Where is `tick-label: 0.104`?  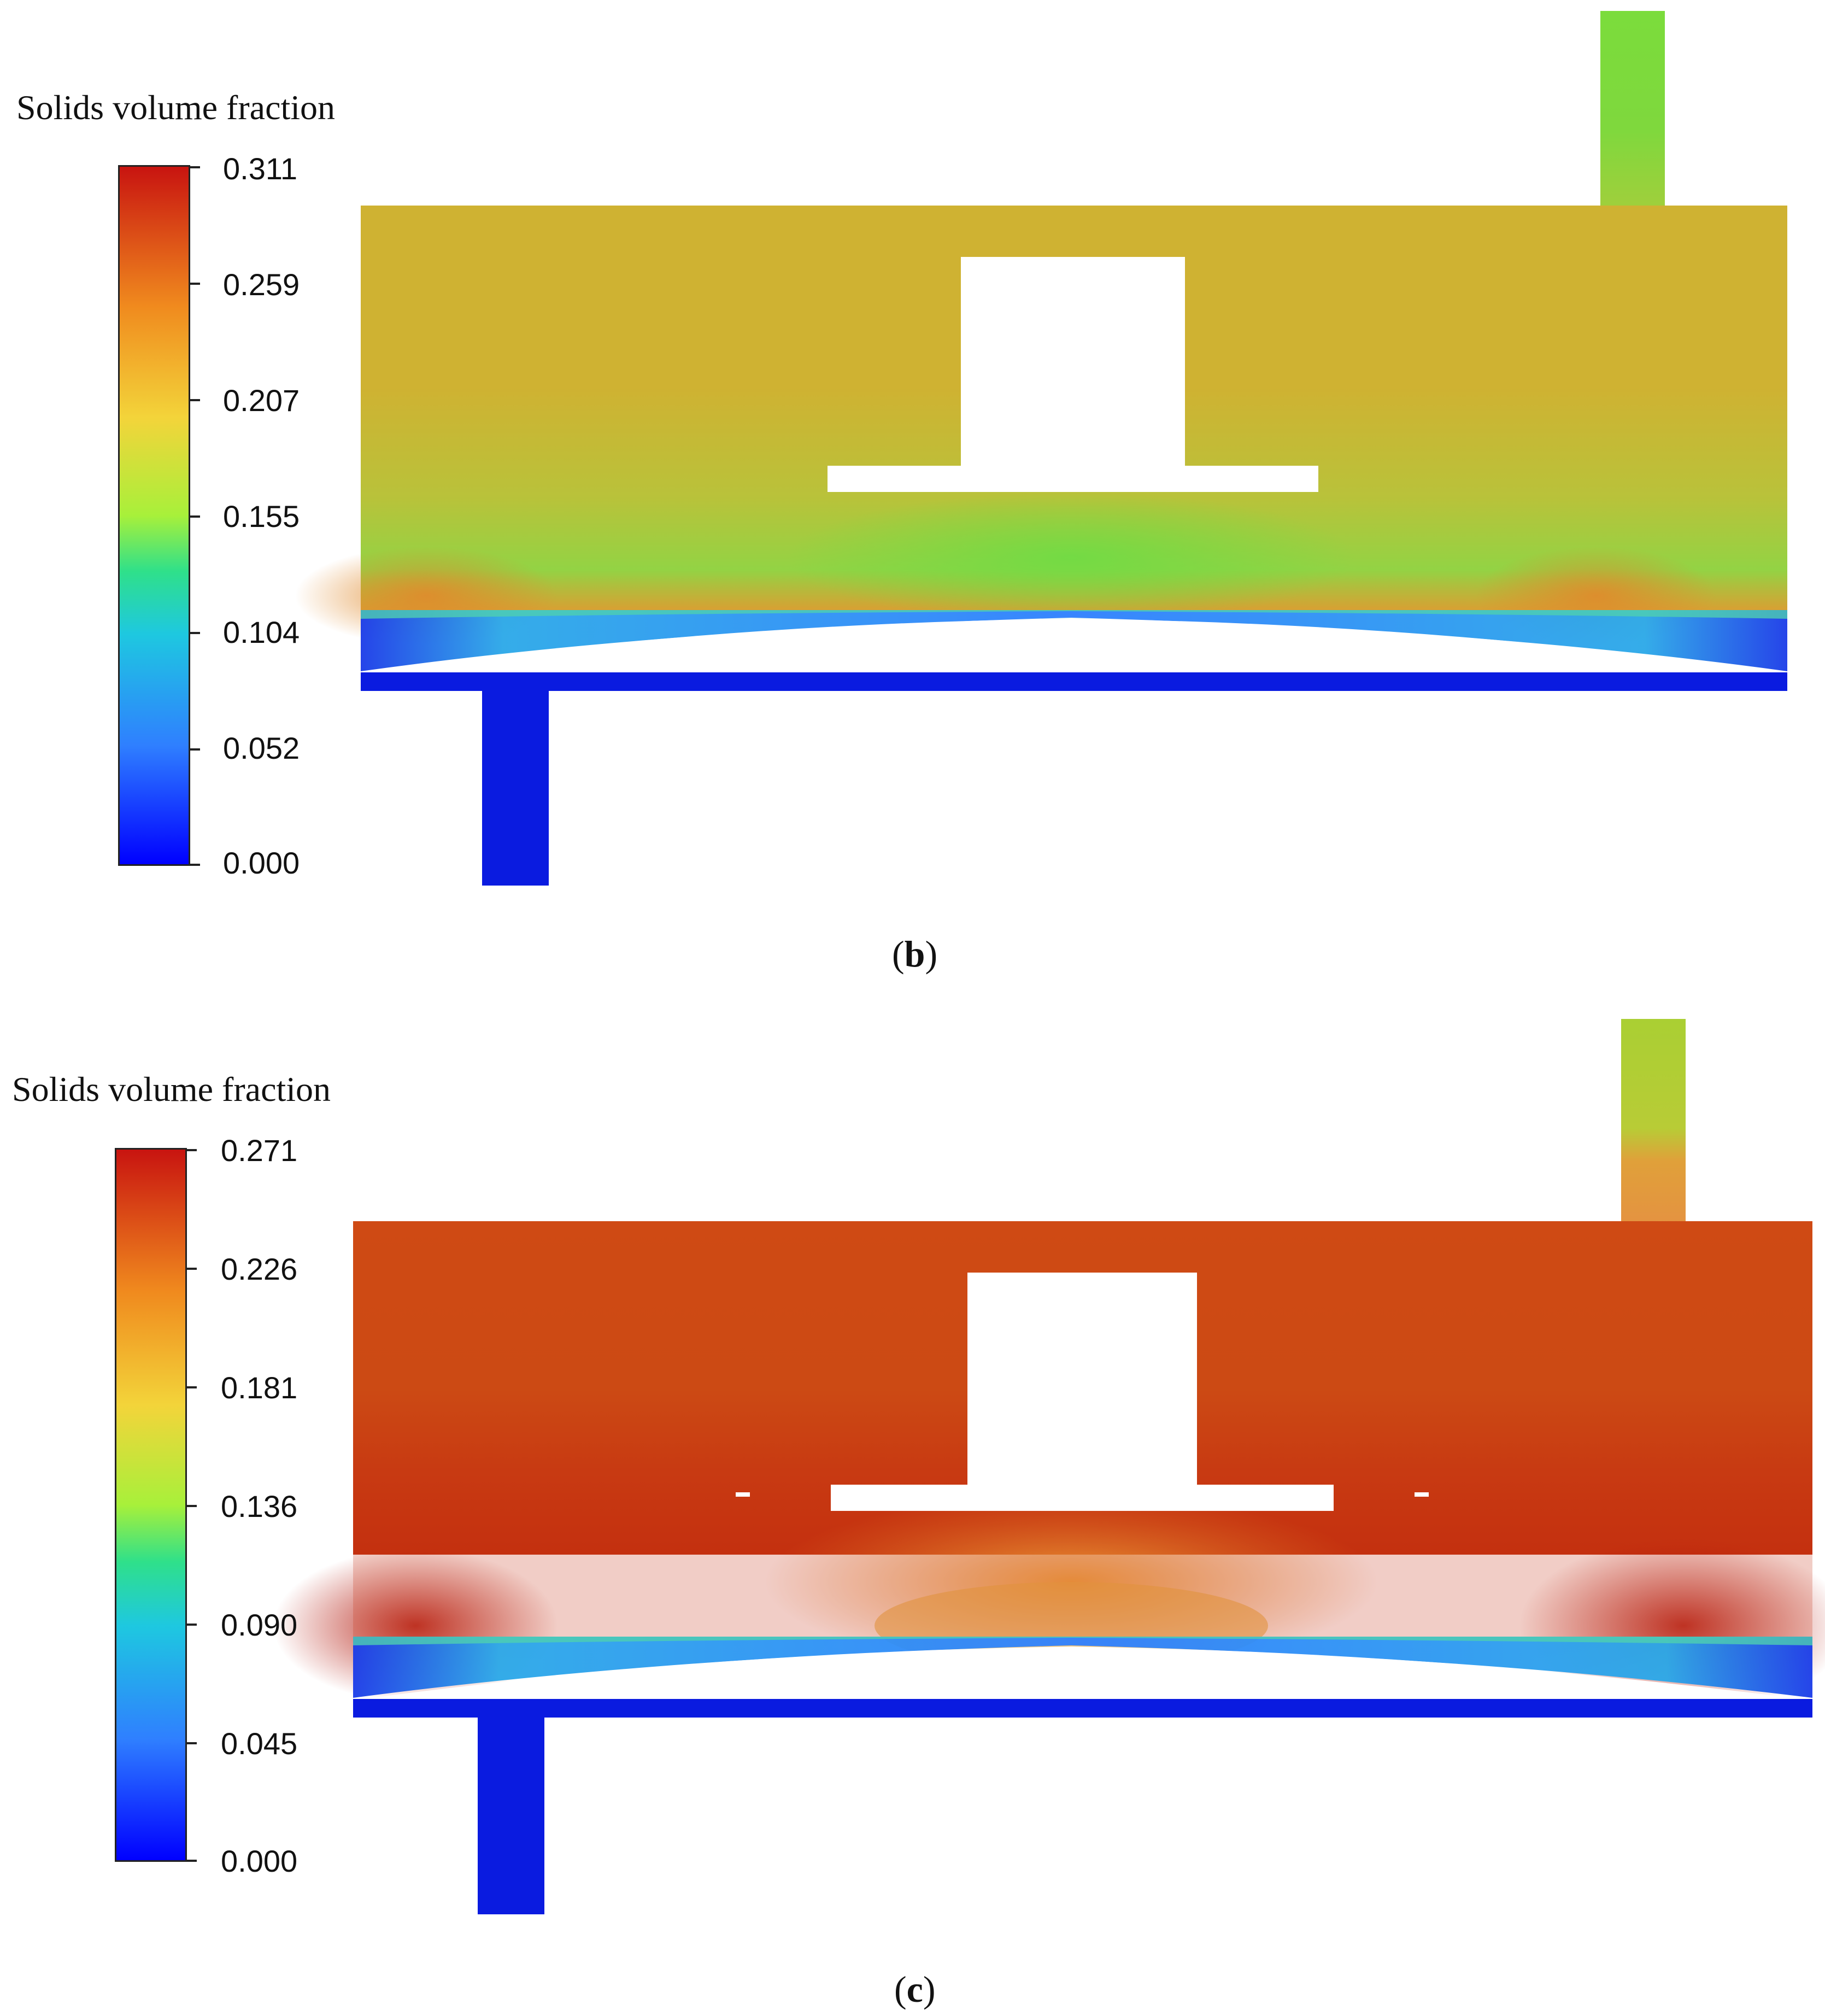
tick-label: 0.104 is located at coordinates (261, 632).